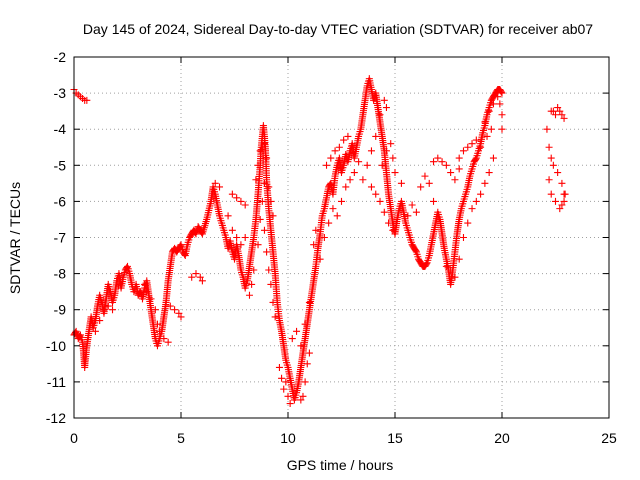  I want to click on y-tick-label: -8, so click(60, 274).